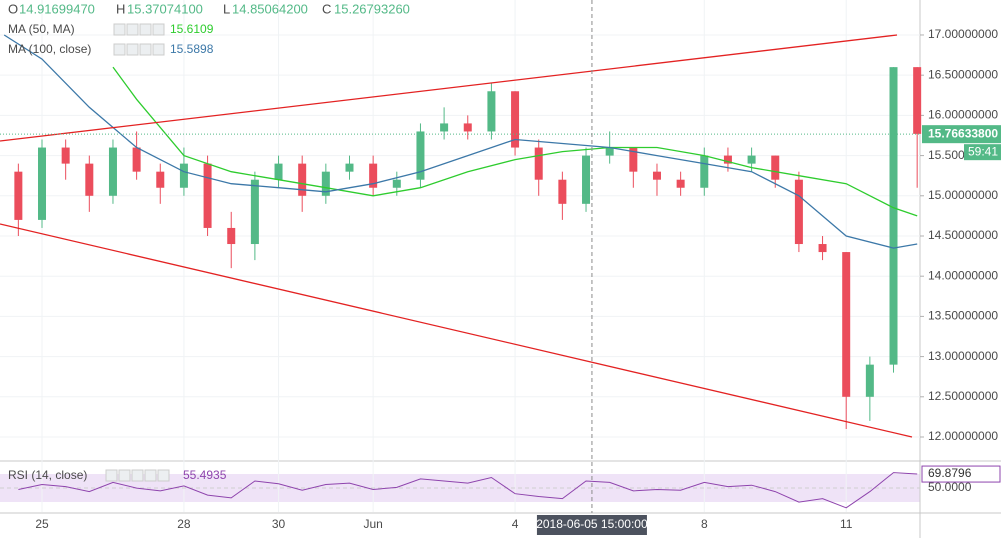 This screenshot has height=538, width=1001. What do you see at coordinates (226, 8) in the screenshot?
I see `ohlc-letter: L` at bounding box center [226, 8].